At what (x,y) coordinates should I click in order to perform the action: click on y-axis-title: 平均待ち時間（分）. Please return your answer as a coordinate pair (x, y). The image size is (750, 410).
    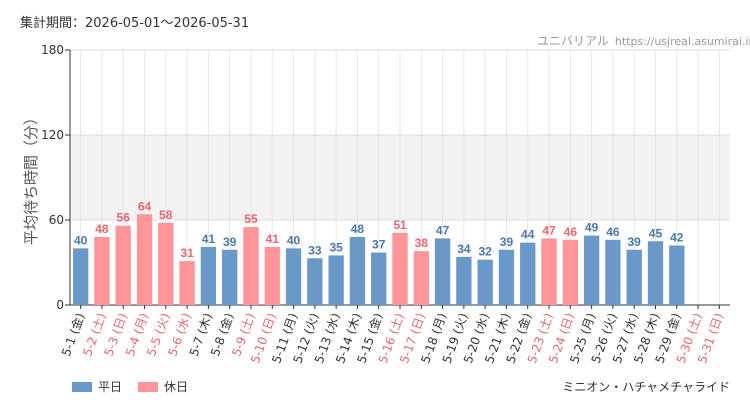
    Looking at the image, I should click on (31, 177).